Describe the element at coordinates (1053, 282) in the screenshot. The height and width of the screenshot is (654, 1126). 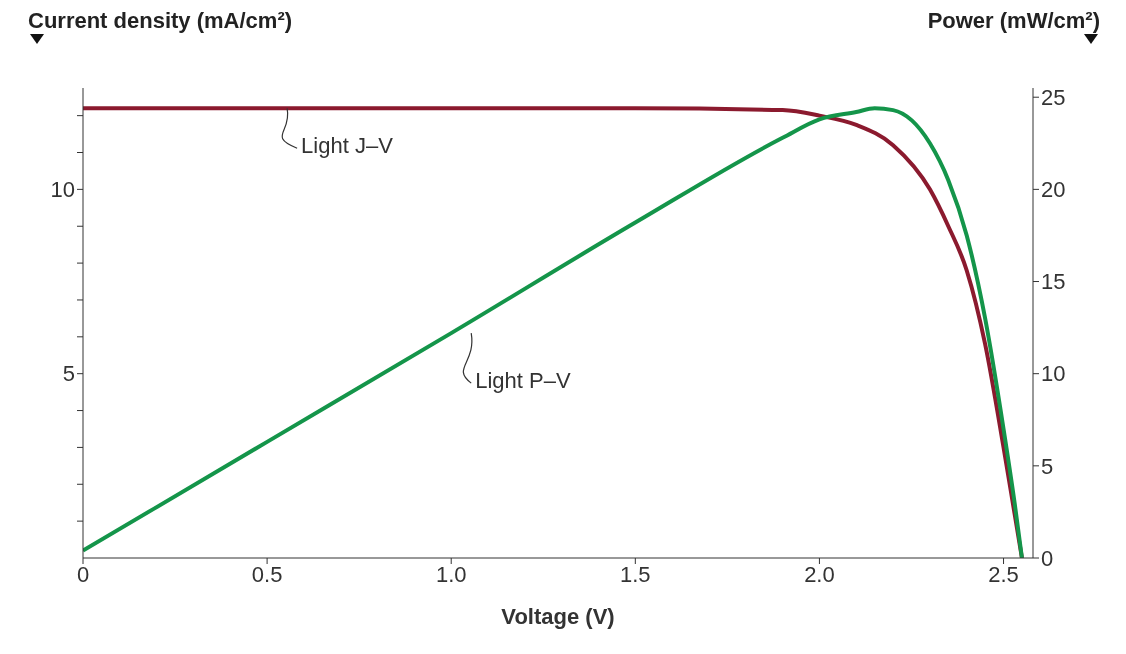
I see `y2-tick-label: 15` at that location.